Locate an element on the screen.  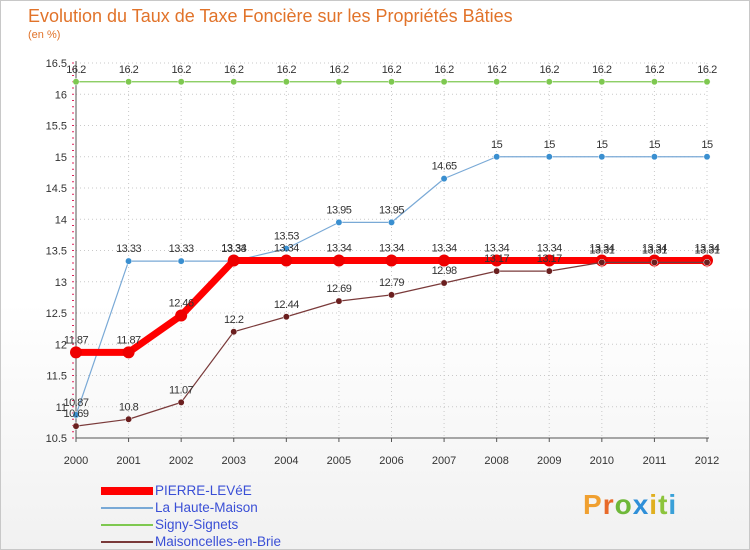
data-label-la-haute-maison: 13.53 is located at coordinates (286, 237).